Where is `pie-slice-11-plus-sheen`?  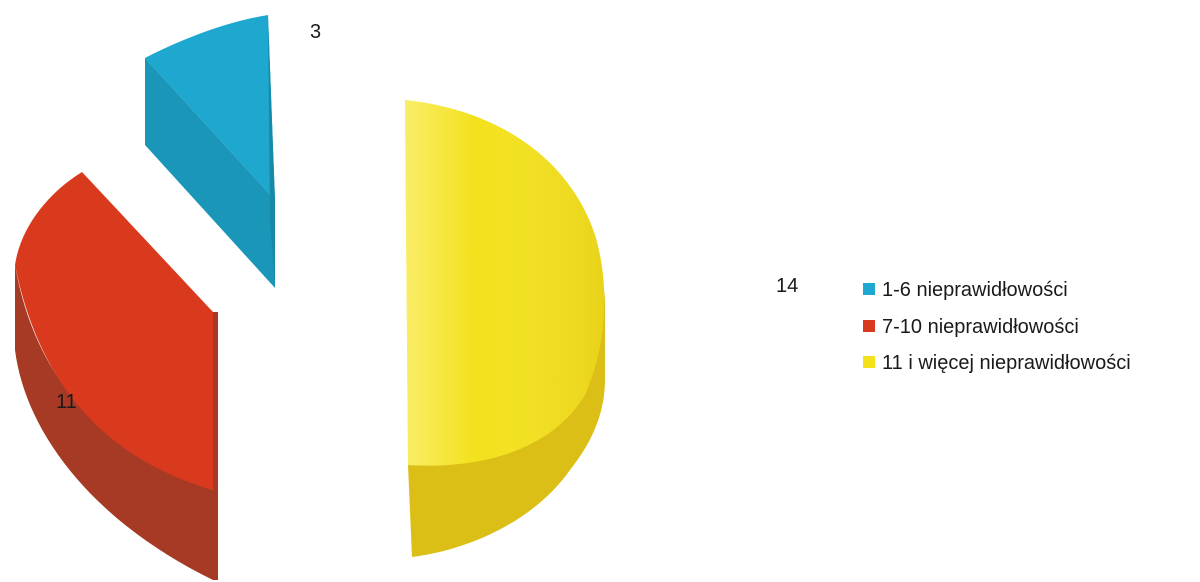 pie-slice-11-plus-sheen is located at coordinates (505, 283).